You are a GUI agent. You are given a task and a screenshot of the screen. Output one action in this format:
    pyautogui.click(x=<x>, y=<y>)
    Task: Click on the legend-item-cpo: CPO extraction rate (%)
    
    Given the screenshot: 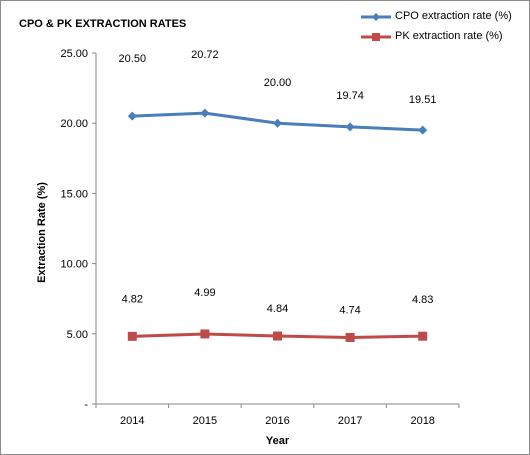 What is the action you would take?
    pyautogui.click(x=445, y=17)
    